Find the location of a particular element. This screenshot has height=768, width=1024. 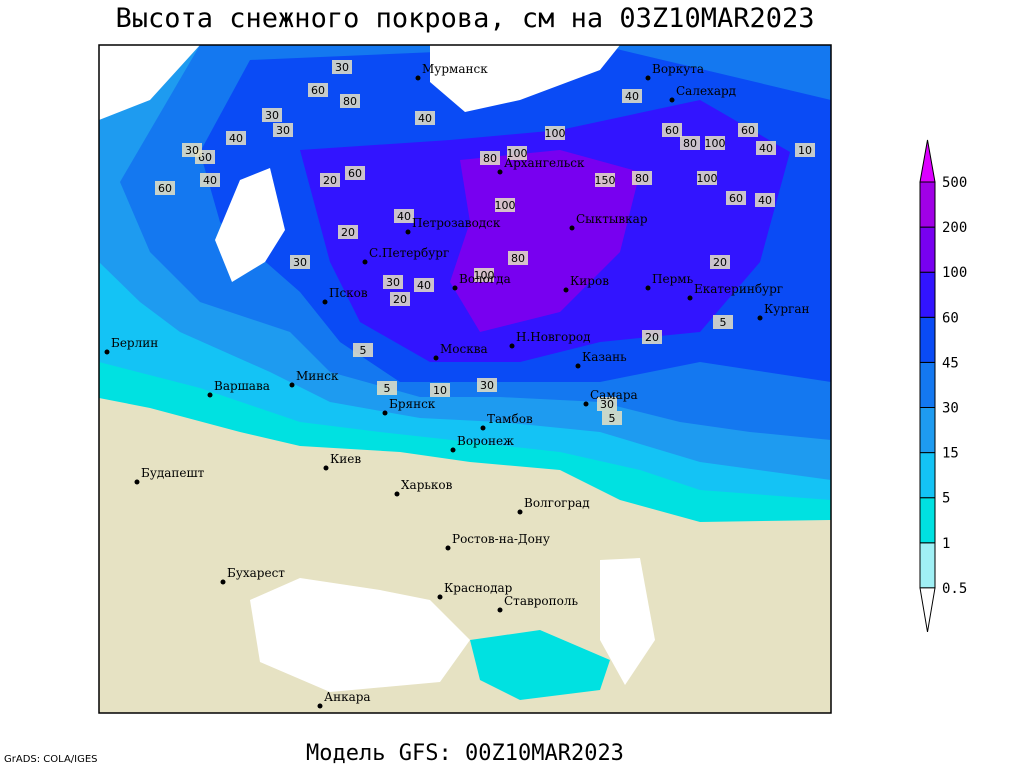

city-label: Москва is located at coordinates (464, 349).